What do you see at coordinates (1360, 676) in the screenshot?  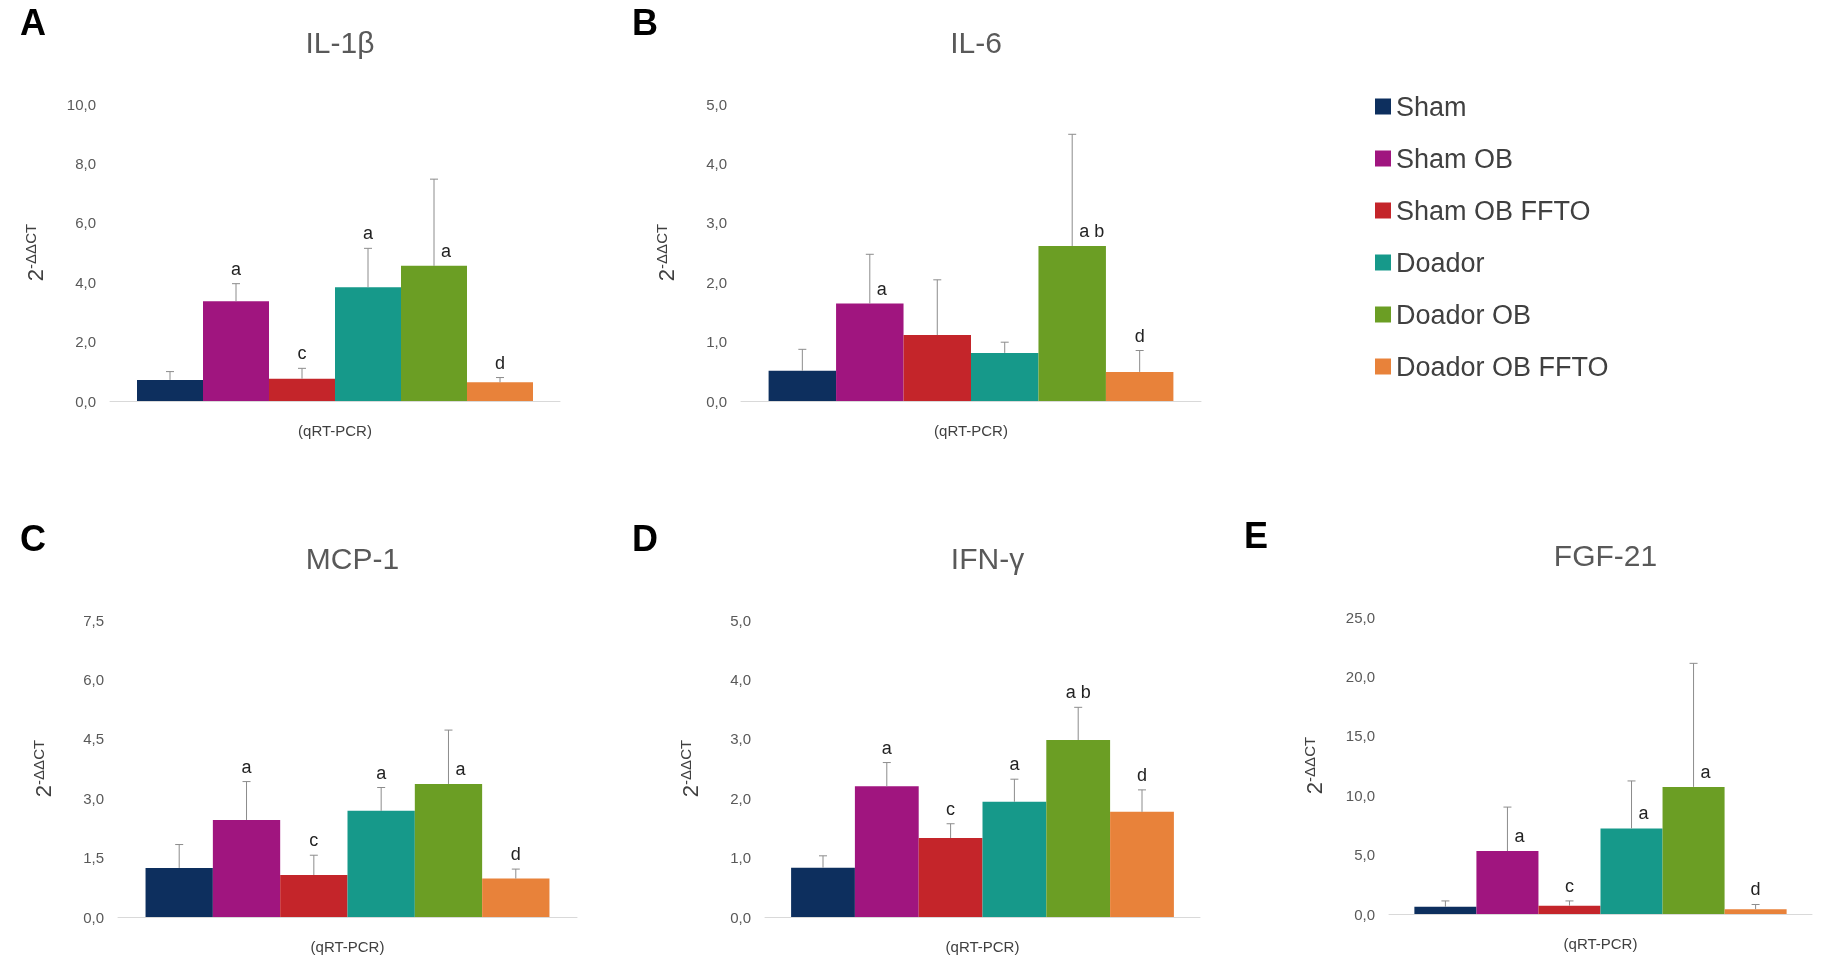 I see `y-tick-label: 20,0` at bounding box center [1360, 676].